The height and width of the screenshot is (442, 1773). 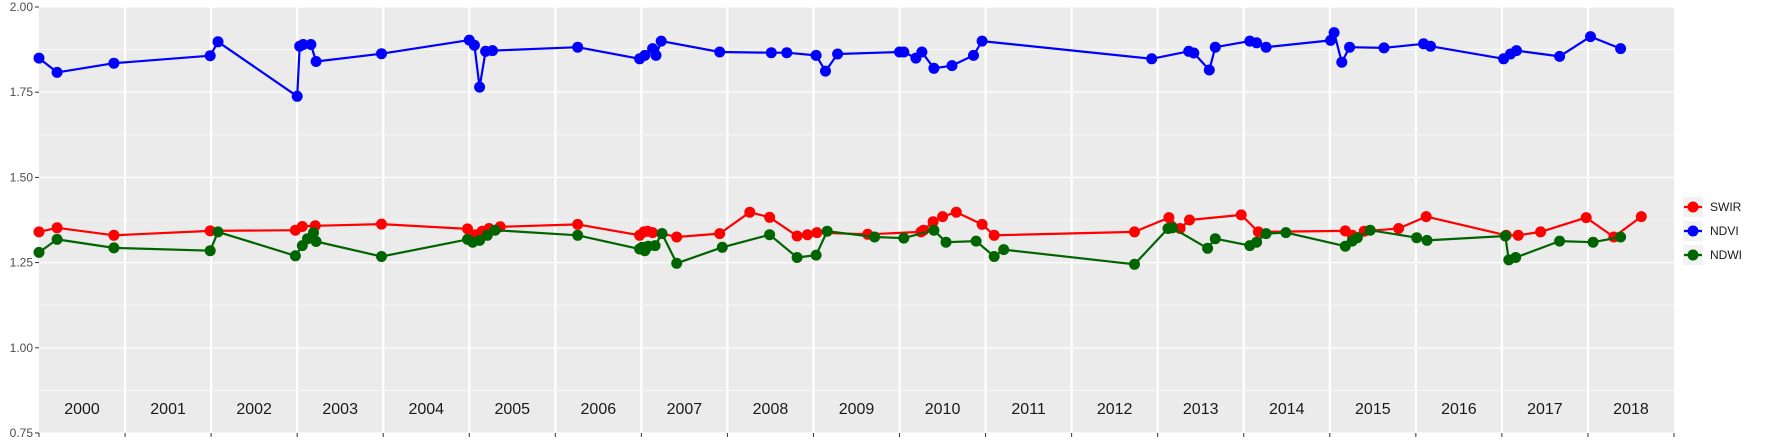 What do you see at coordinates (1726, 255) in the screenshot?
I see `legend-label: NDWI` at bounding box center [1726, 255].